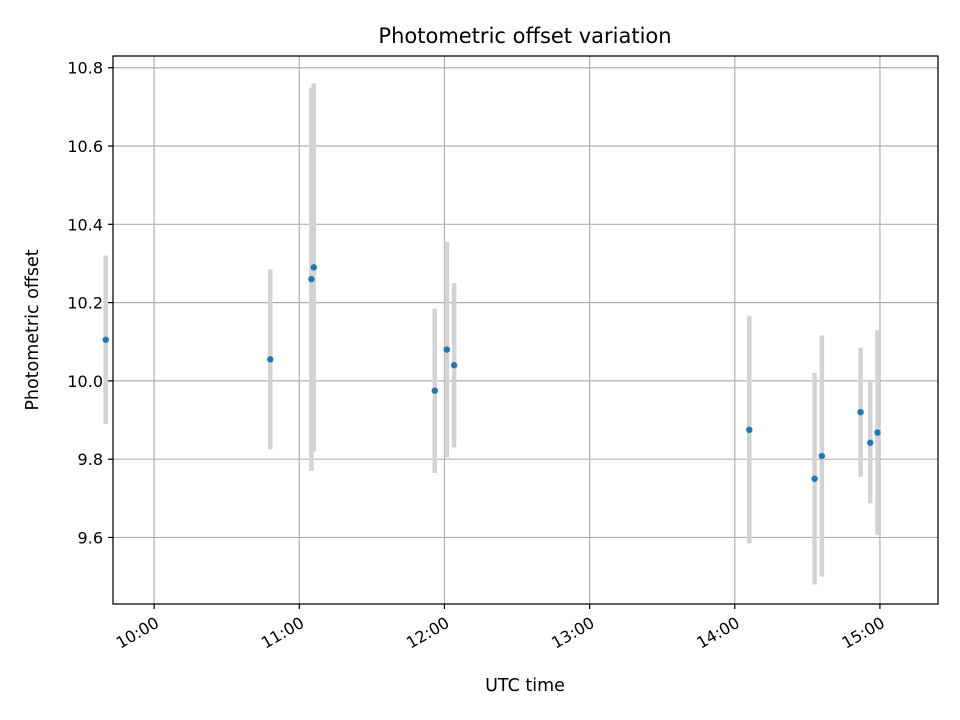  What do you see at coordinates (85, 68) in the screenshot?
I see `y-tick-label: 10.8` at bounding box center [85, 68].